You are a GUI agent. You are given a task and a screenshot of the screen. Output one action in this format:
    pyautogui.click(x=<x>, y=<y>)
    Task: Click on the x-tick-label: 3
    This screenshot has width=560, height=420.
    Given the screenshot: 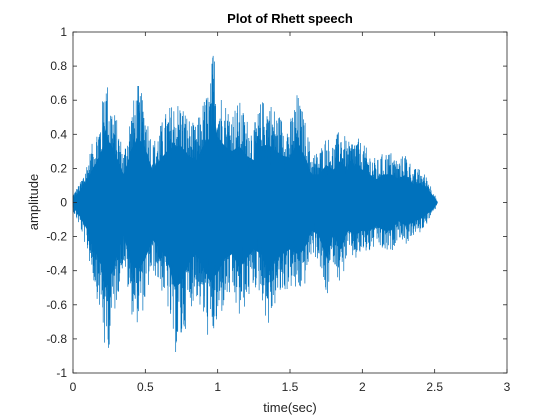 What is the action you would take?
    pyautogui.click(x=507, y=387)
    